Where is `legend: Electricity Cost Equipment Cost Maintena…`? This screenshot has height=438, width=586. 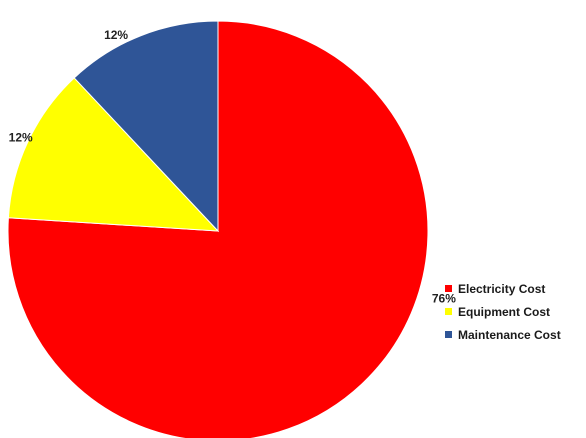
legend: Electricity Cost Equipment Cost Maintena… is located at coordinates (503, 315).